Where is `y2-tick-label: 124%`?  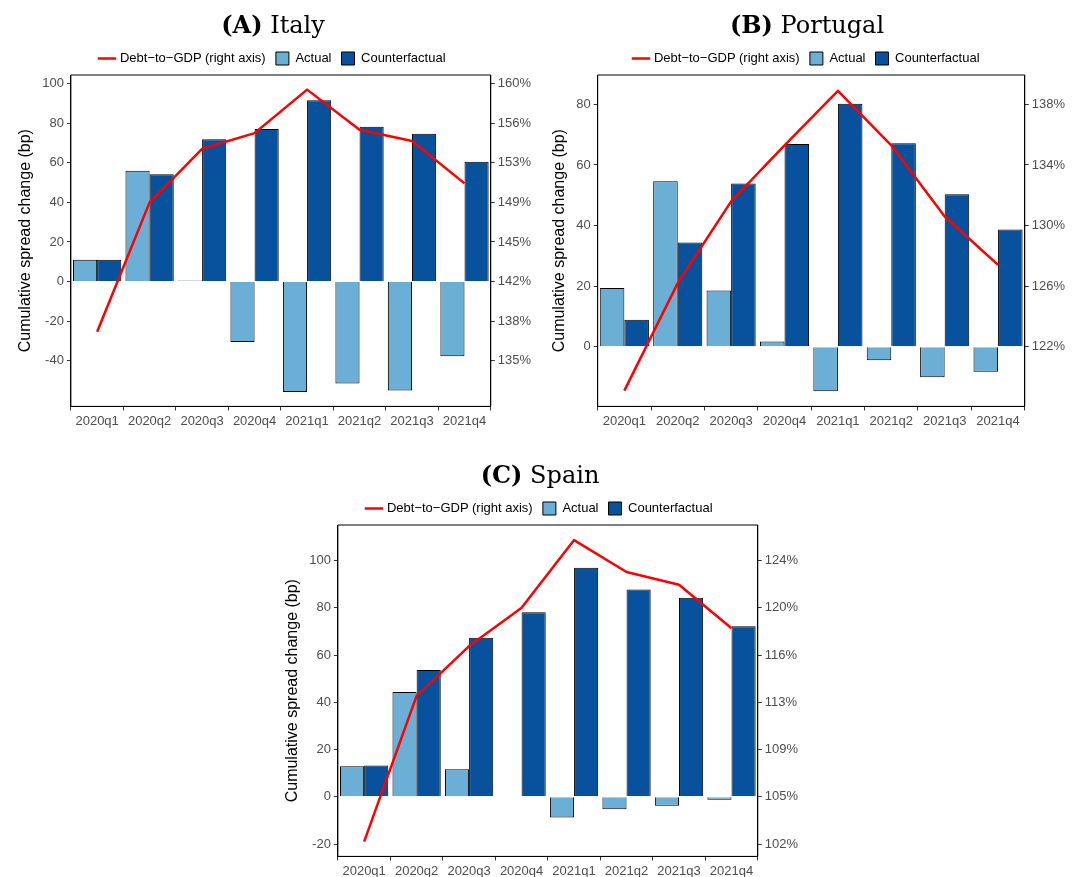 y2-tick-label: 124% is located at coordinates (781, 560).